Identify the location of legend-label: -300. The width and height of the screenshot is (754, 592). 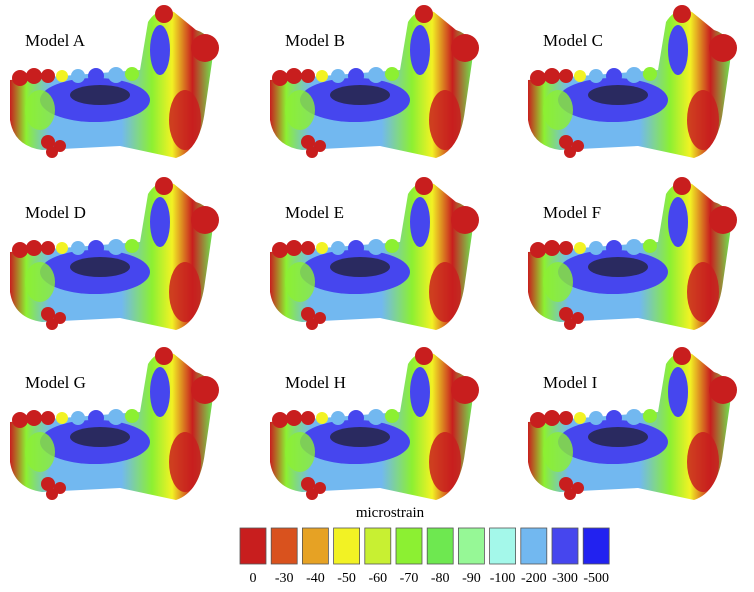
(565, 578).